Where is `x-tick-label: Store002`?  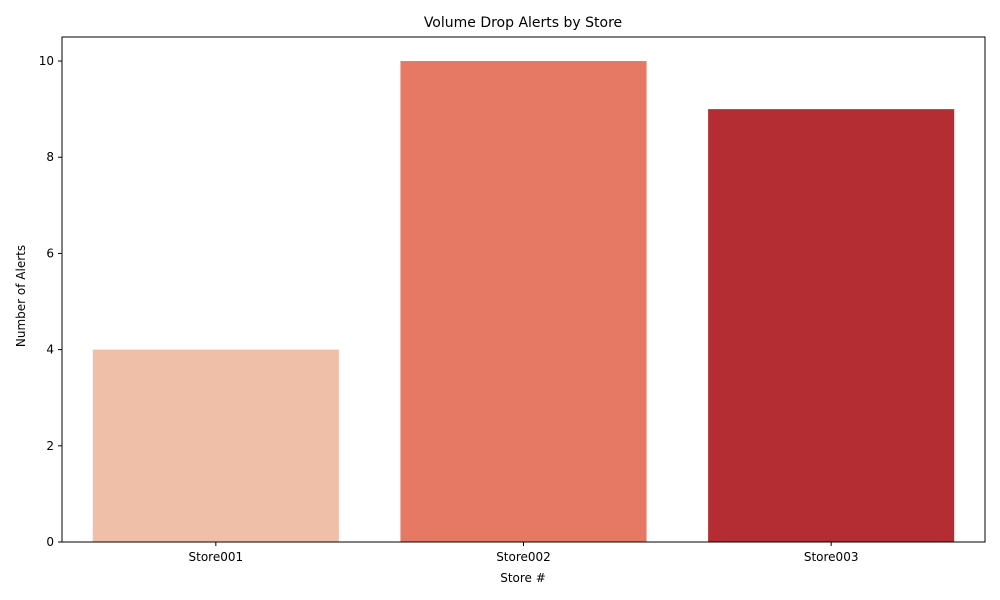
x-tick-label: Store002 is located at coordinates (523, 557).